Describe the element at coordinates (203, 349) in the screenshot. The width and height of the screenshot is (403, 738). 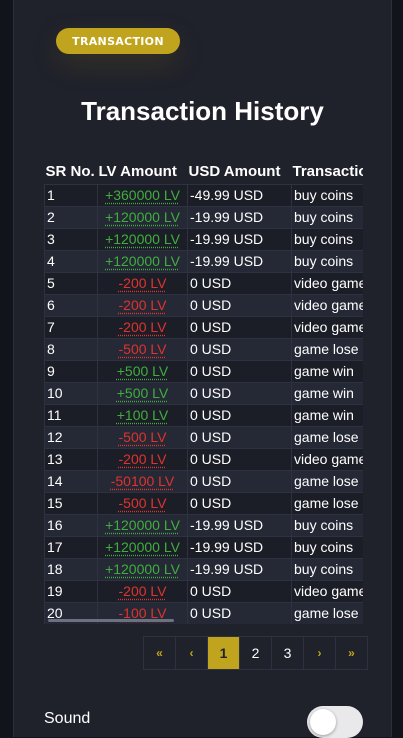
I see `table-row: 8 -500 LV 0 USD game lose` at that location.